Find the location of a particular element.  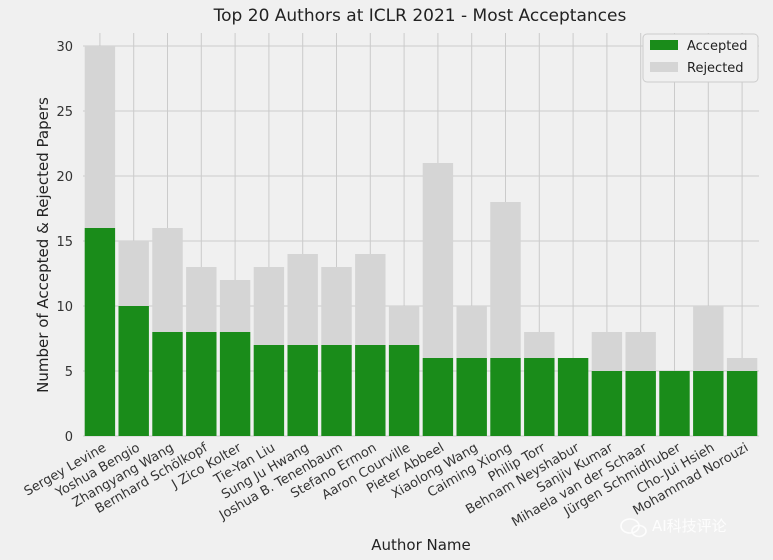

legend-swatch-accepted is located at coordinates (664, 45).